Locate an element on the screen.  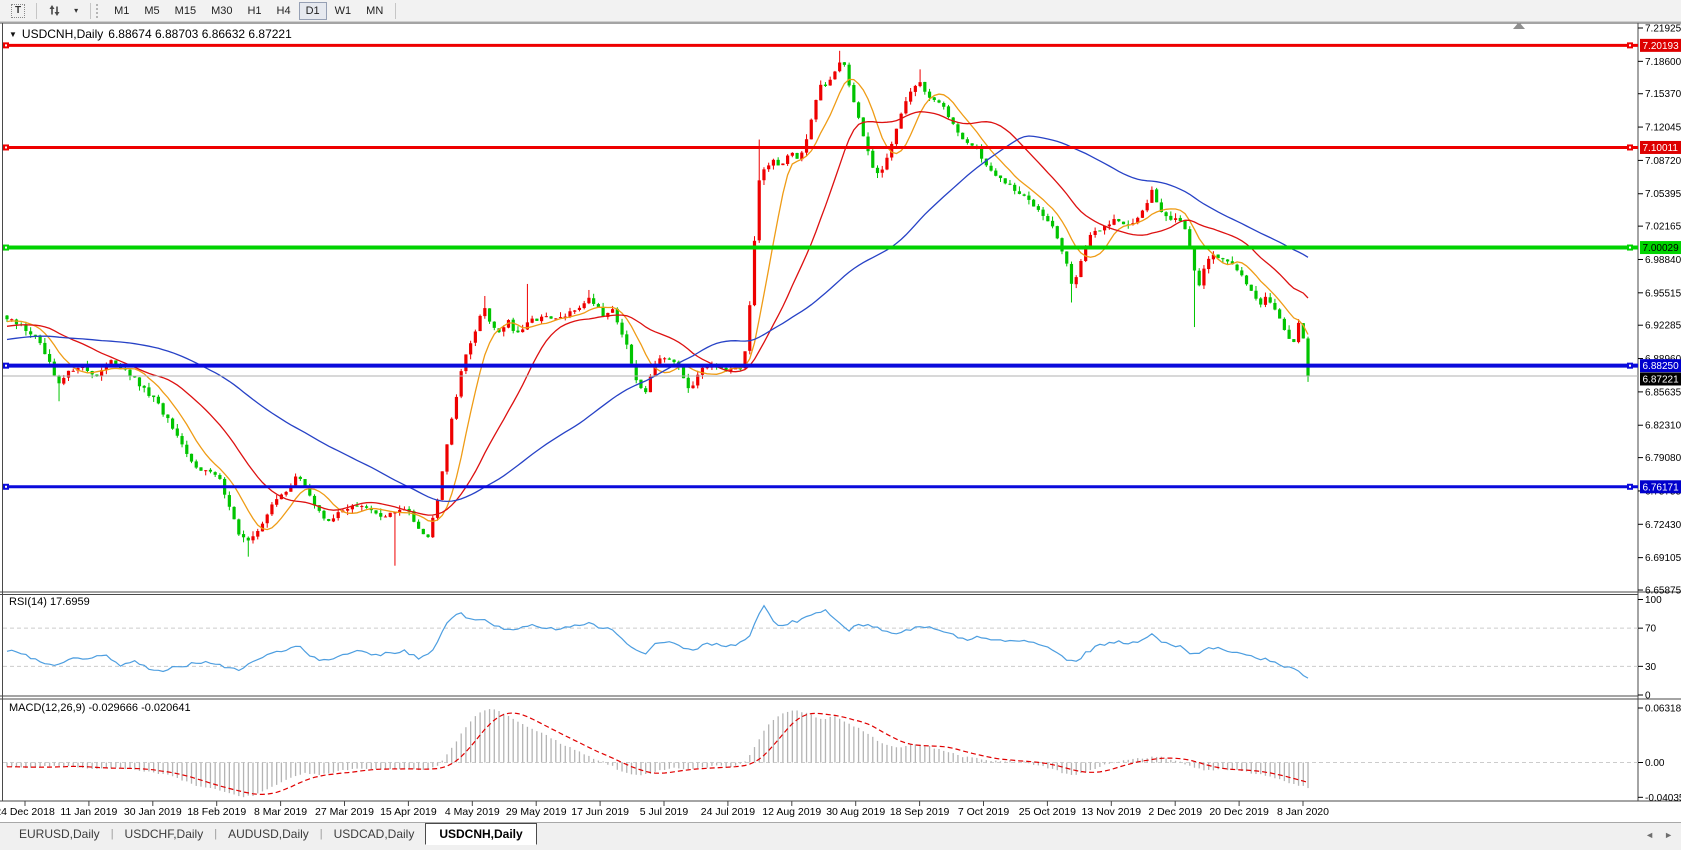
chart-ohlc-values: 6.88674 6.88703 6.86632 6.87221 is located at coordinates (200, 34).